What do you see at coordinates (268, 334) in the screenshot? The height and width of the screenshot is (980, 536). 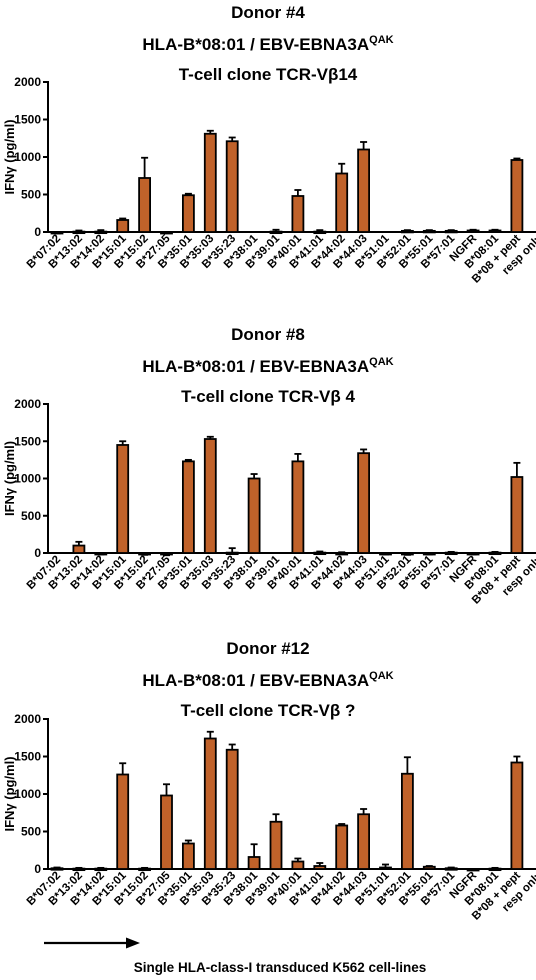 I see `chart-title: Donor #8` at bounding box center [268, 334].